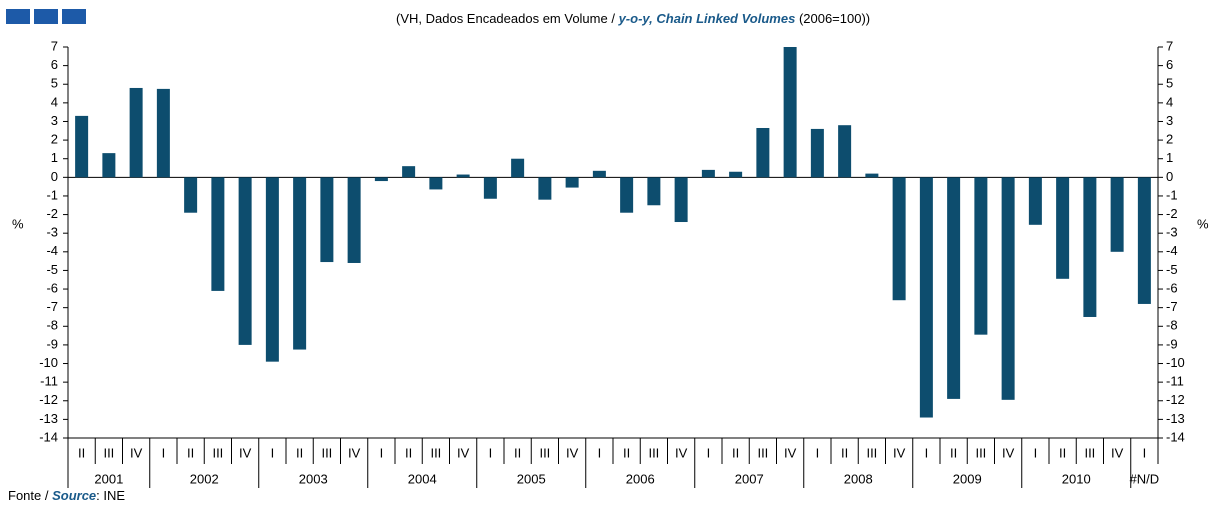  I want to click on year-label: 2001, so click(108, 478).